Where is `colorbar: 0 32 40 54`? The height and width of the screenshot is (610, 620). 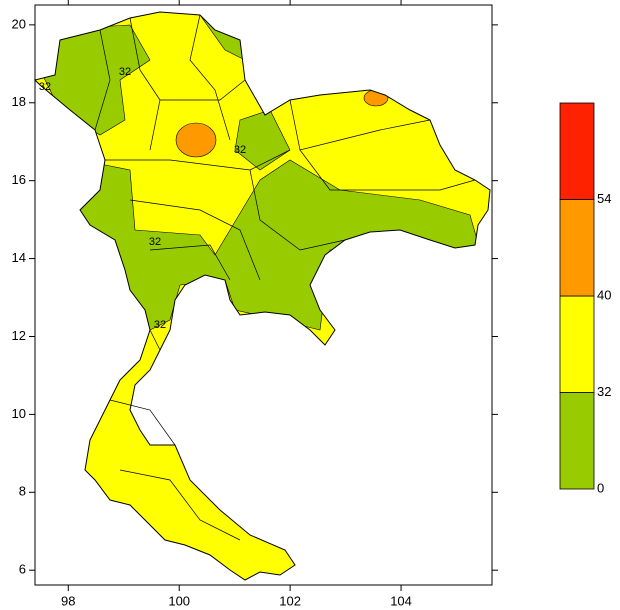
colorbar: 0 32 40 54 is located at coordinates (585, 298).